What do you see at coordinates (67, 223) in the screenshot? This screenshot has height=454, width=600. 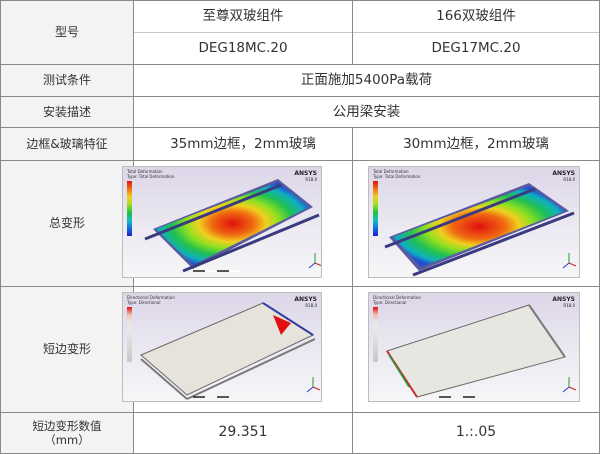 I see `total-deformation-label: 总变形` at bounding box center [67, 223].